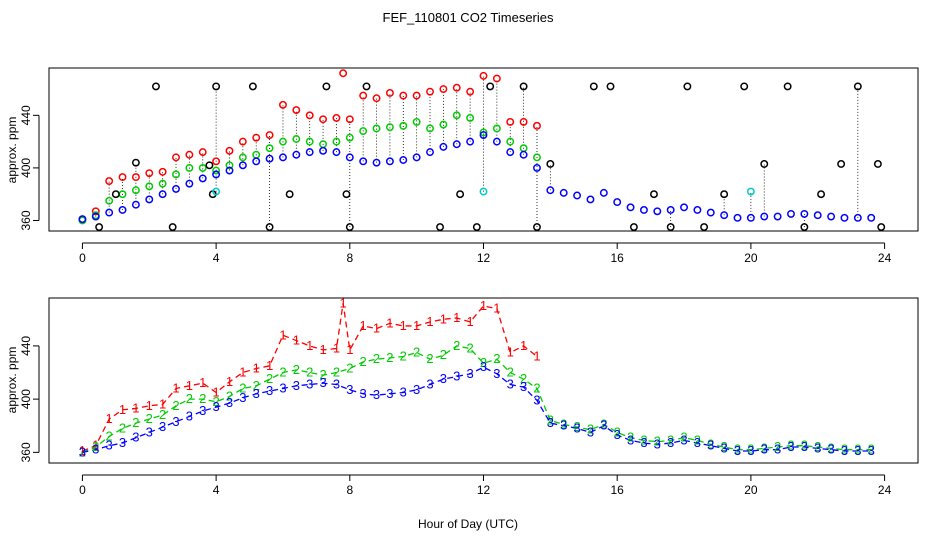 The image size is (936, 540). What do you see at coordinates (349, 258) in the screenshot?
I see `x-tick-label: 8` at bounding box center [349, 258].